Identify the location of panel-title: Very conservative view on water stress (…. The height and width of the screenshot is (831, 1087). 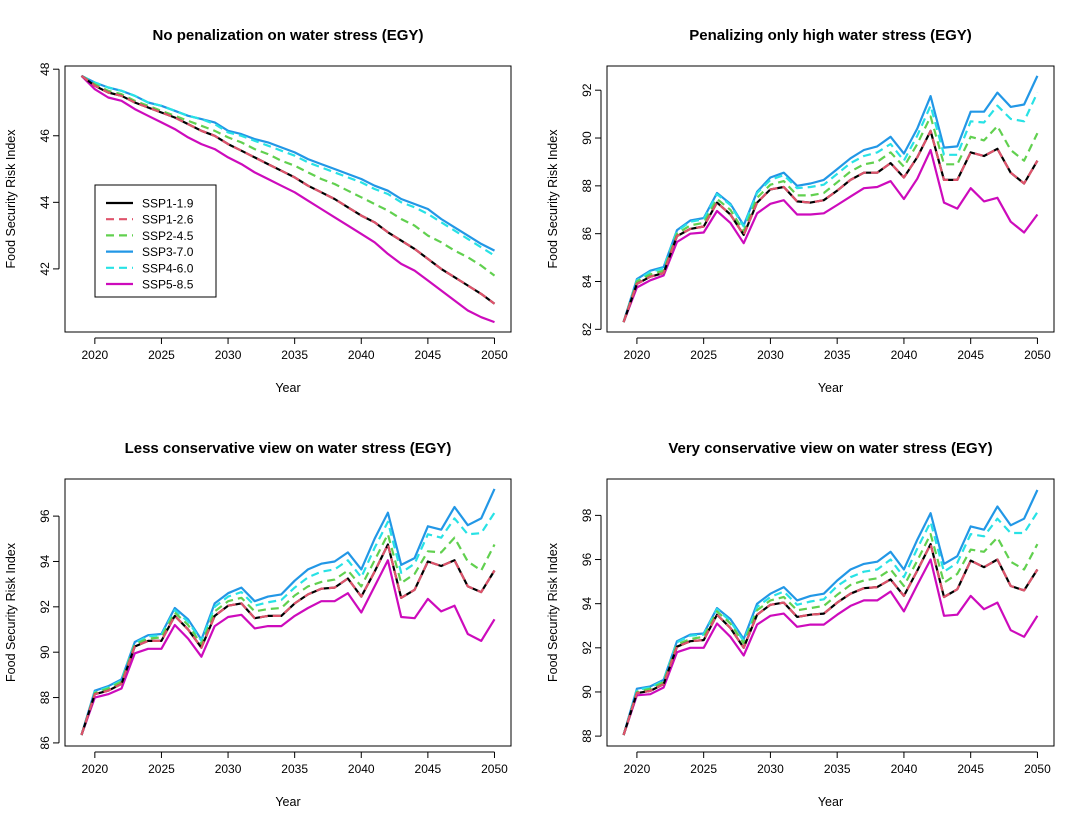
(830, 448).